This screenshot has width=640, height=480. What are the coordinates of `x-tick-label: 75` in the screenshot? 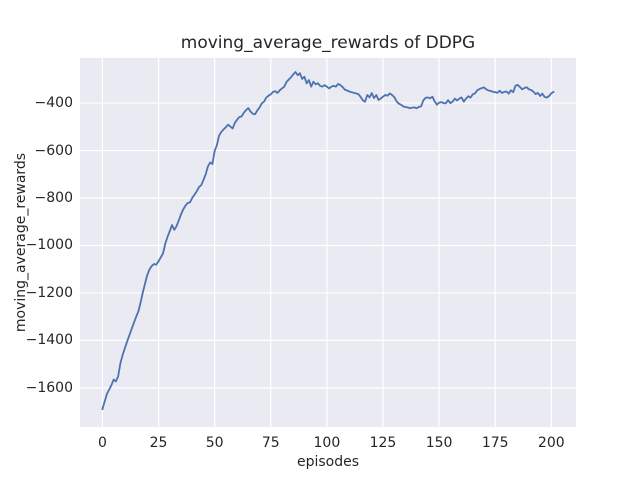 It's located at (270, 443).